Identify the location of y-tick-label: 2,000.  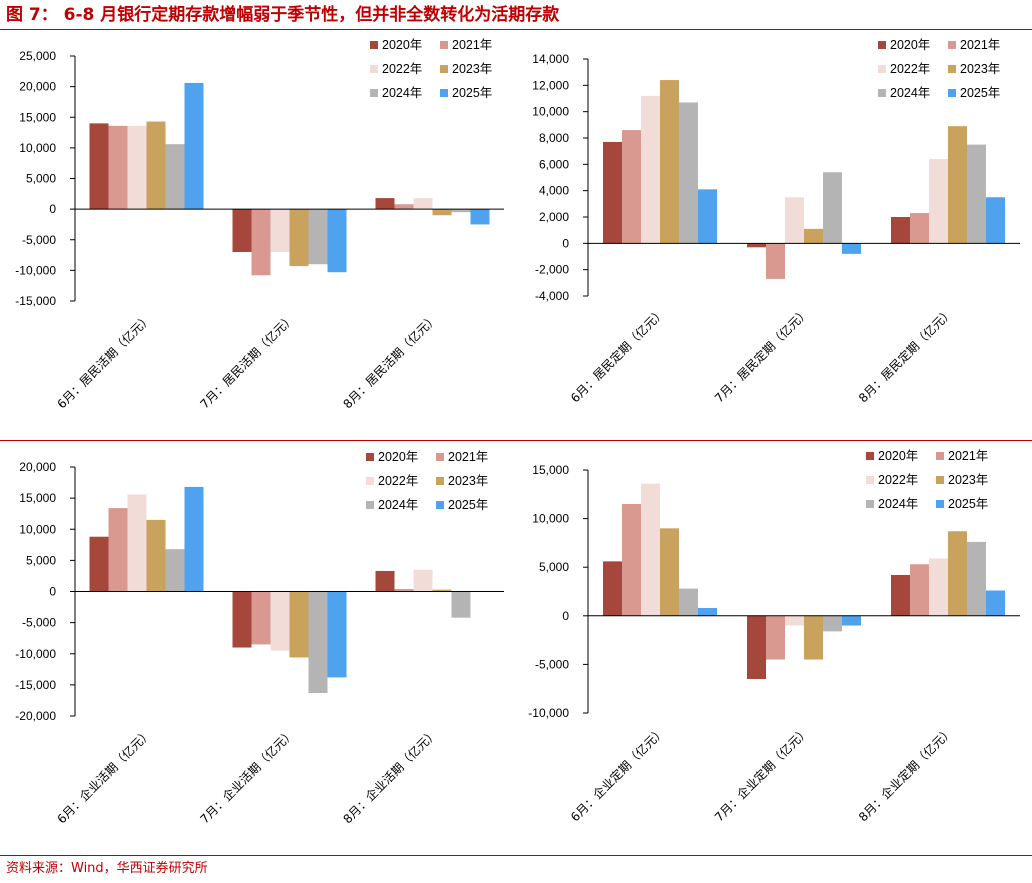
(554, 217).